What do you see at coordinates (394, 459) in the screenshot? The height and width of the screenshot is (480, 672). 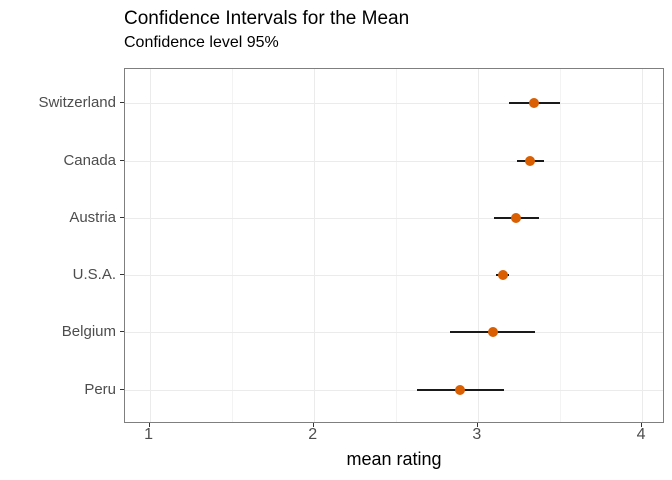 I see `x-axis-title: mean rating` at bounding box center [394, 459].